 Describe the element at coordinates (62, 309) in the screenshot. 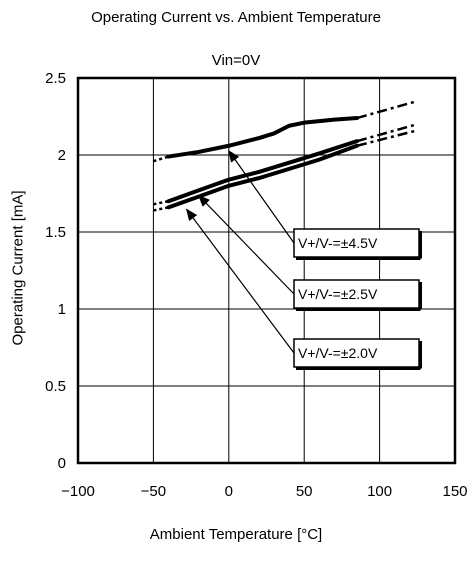

I see `y-tick-label: 1` at that location.